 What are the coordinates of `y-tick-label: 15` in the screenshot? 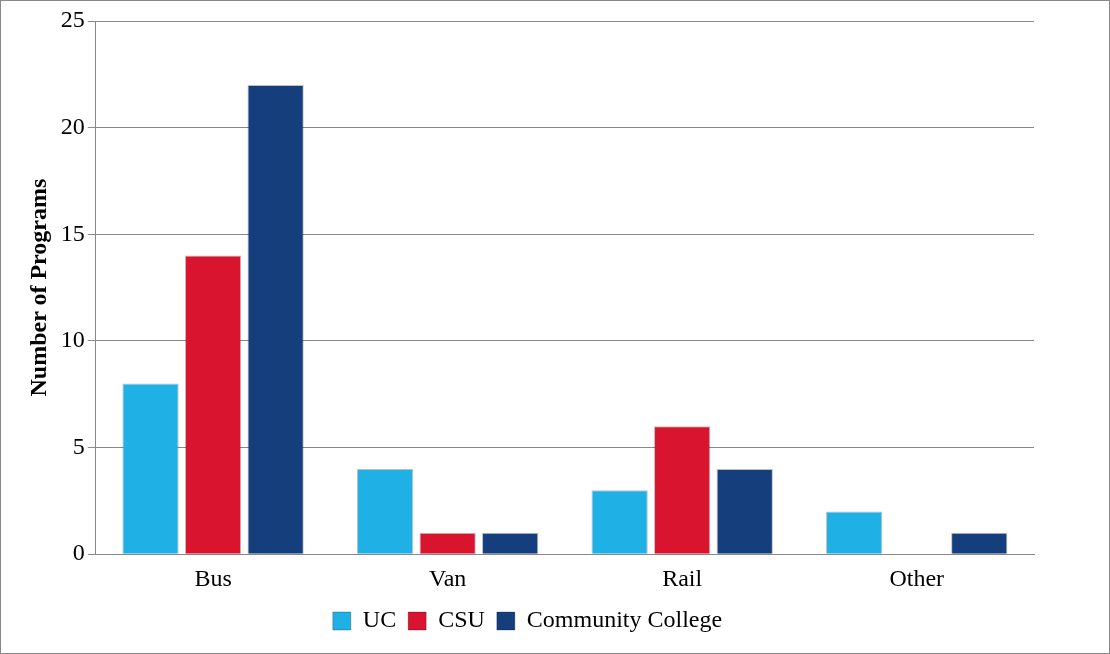 It's located at (72, 232).